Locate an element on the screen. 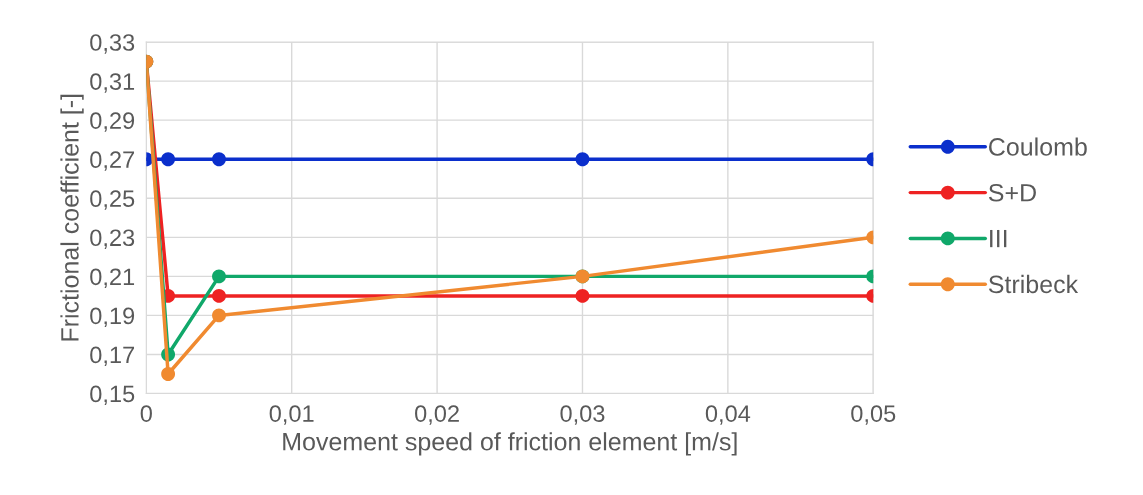  x-tick-label: 0,04 is located at coordinates (728, 415).